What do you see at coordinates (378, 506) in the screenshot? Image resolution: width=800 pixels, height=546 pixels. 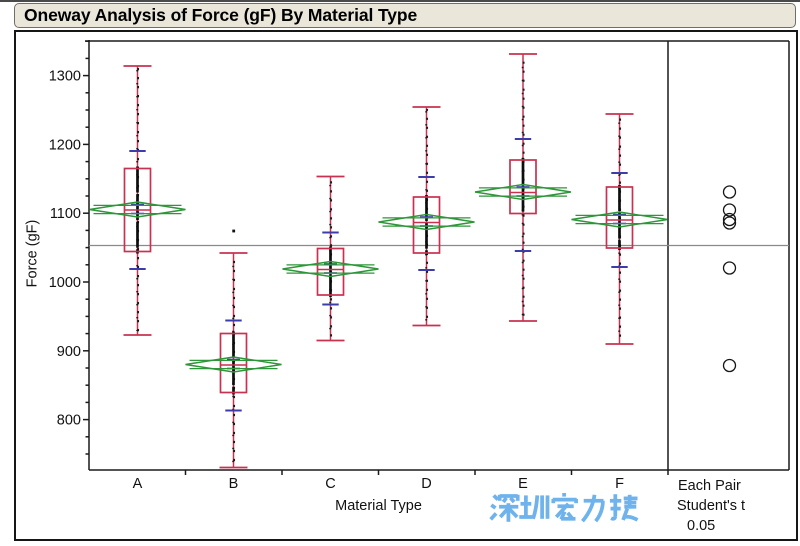 I see `svg-text: Material Type` at bounding box center [378, 506].